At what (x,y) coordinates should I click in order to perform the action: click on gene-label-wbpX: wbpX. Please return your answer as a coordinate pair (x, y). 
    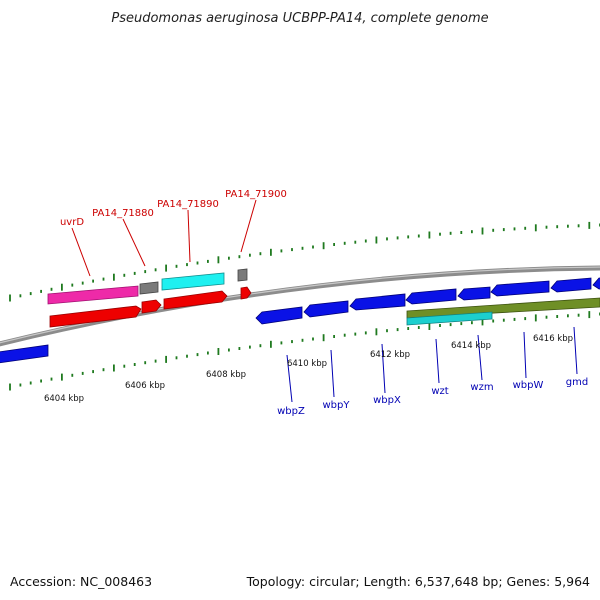
    Looking at the image, I should click on (387, 400).